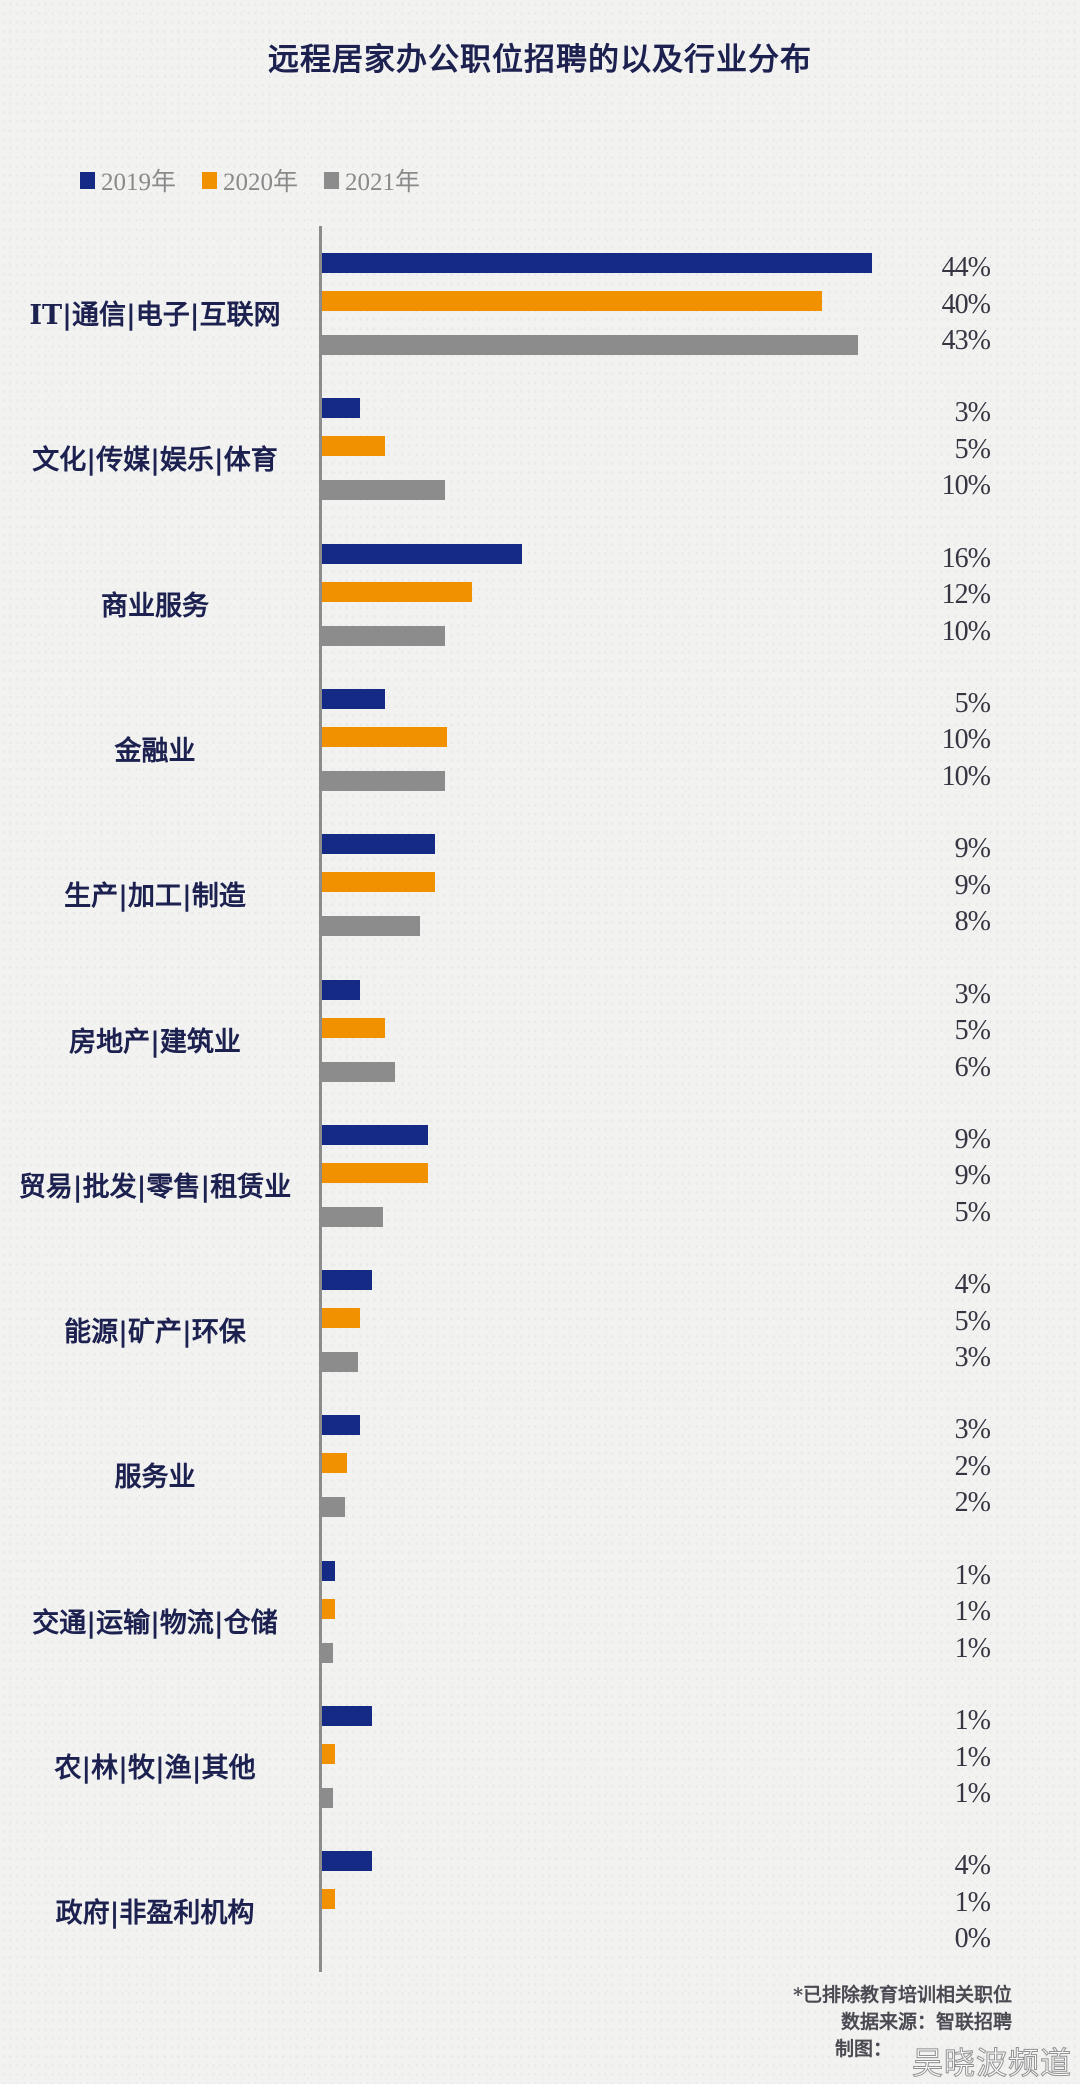 The image size is (1080, 2084). What do you see at coordinates (540, 1778) in the screenshot?
I see `category-row: 农|林|牧|渔|其他 1% 1% 1%` at bounding box center [540, 1778].